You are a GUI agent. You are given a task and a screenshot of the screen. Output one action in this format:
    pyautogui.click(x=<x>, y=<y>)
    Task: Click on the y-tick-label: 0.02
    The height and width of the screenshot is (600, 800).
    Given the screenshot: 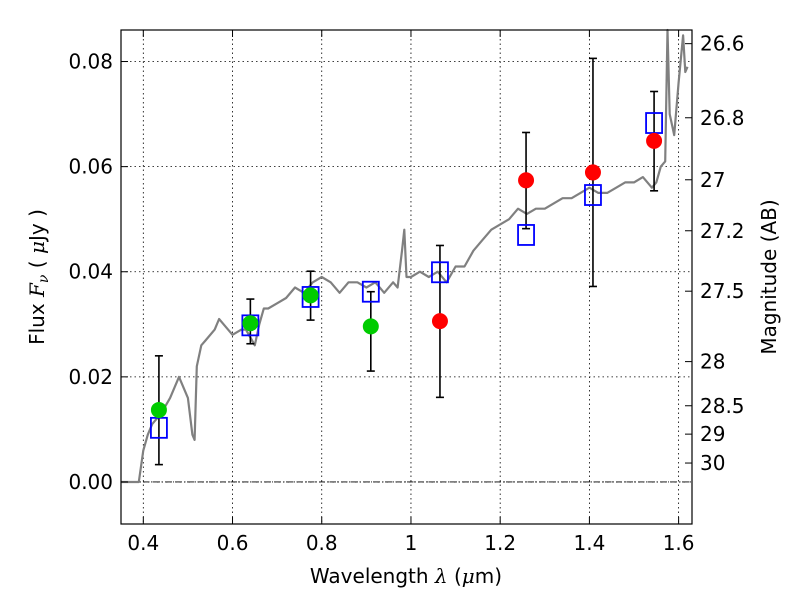 What is the action you would take?
    pyautogui.click(x=90, y=377)
    